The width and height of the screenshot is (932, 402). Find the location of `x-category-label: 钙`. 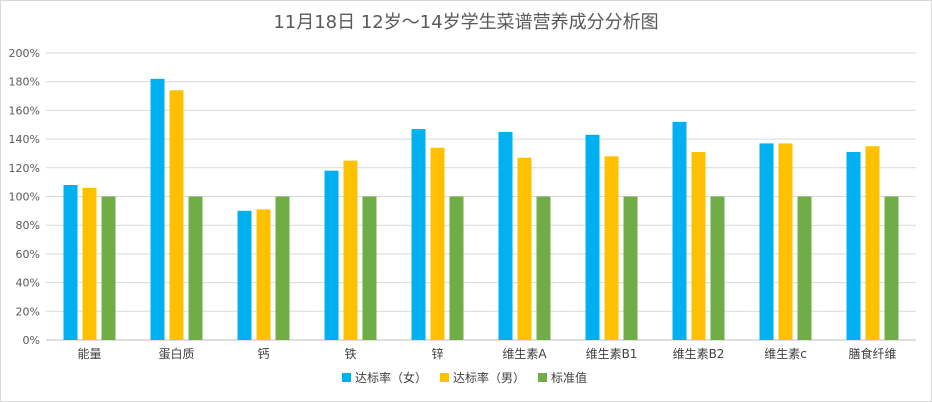

x-category-label: 钙 is located at coordinates (263, 354).